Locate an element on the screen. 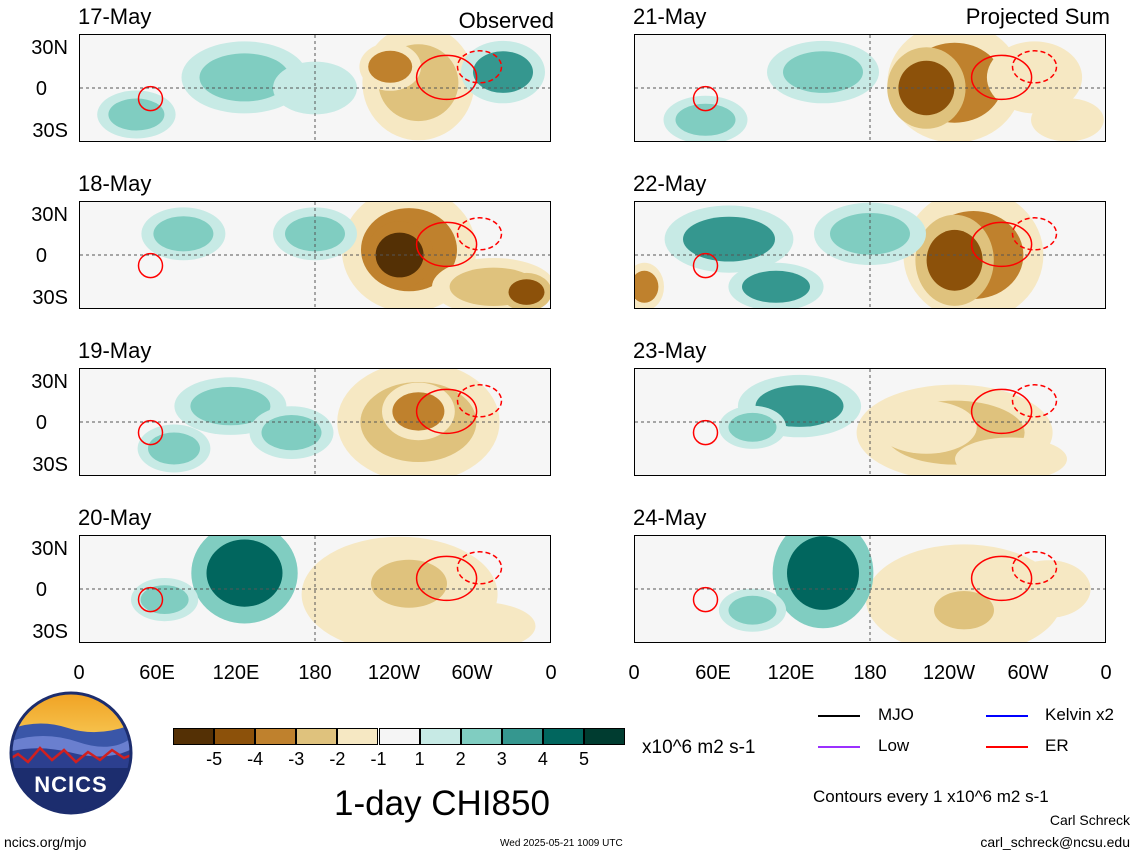 The width and height of the screenshot is (1135, 856). colorbar-tick-label: 1 is located at coordinates (419, 759).